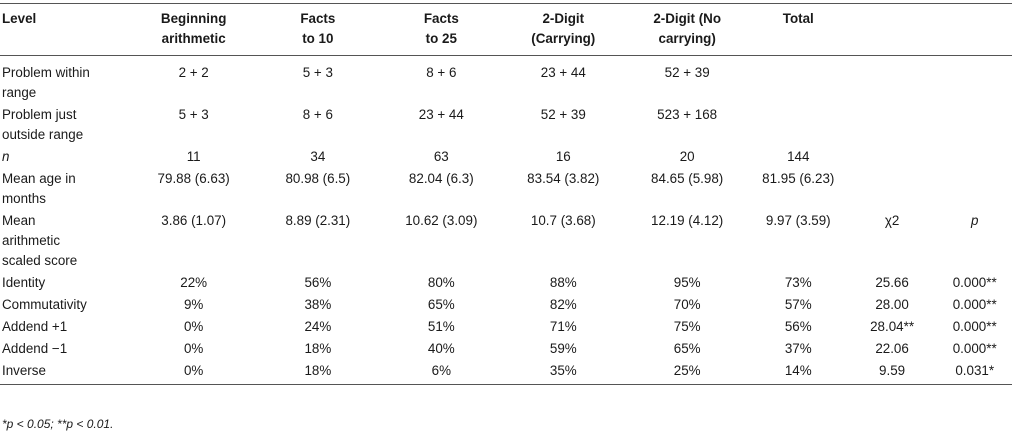 The width and height of the screenshot is (1014, 438). I want to click on table-cell: 40%, so click(441, 348).